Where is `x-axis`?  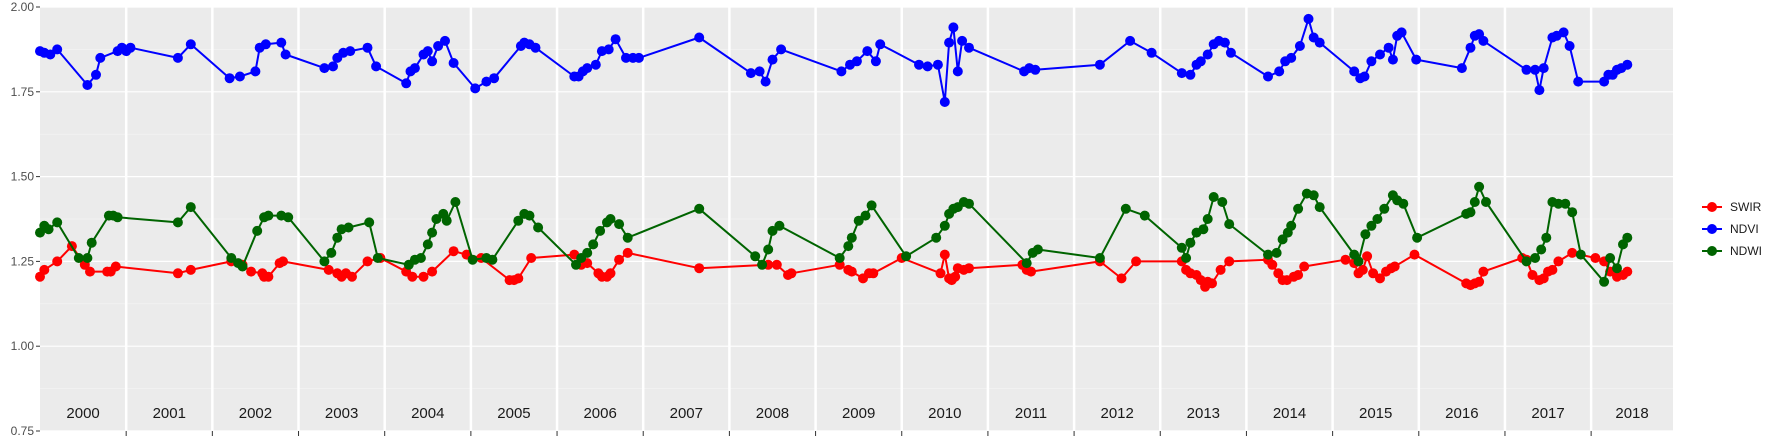 x-axis is located at coordinates (858, 433).